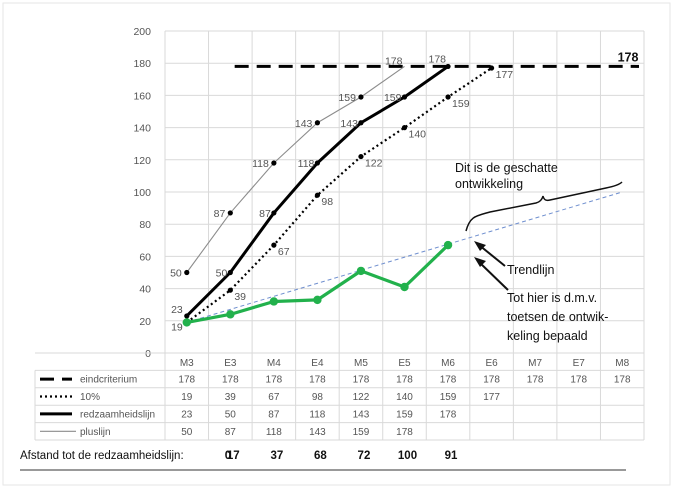 Image resolution: width=673 pixels, height=493 pixels. What do you see at coordinates (552, 298) in the screenshot?
I see `annotation-measured: Tot hier is d.m.v.` at bounding box center [552, 298].